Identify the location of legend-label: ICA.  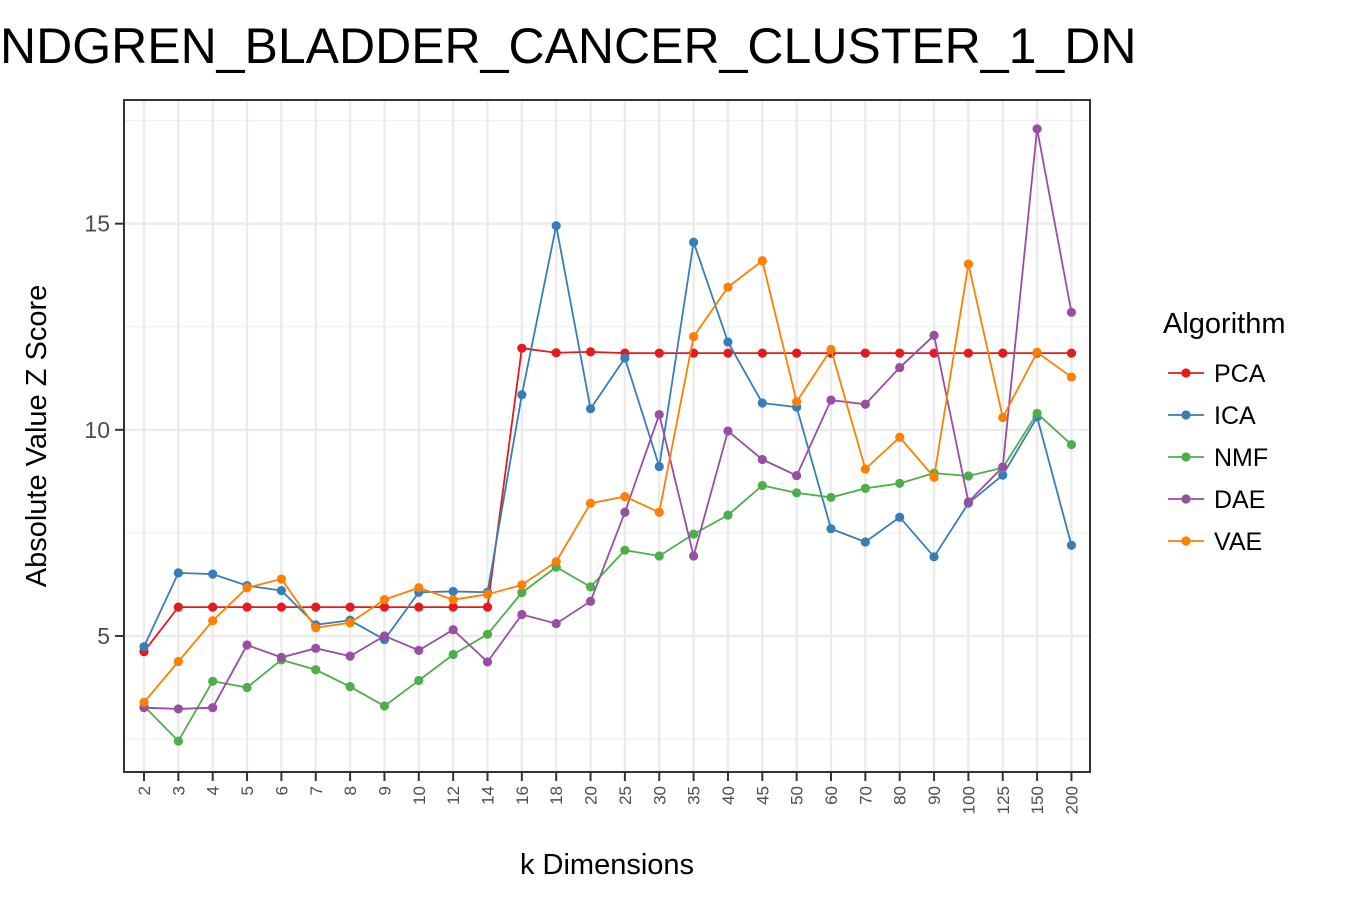
(1235, 416).